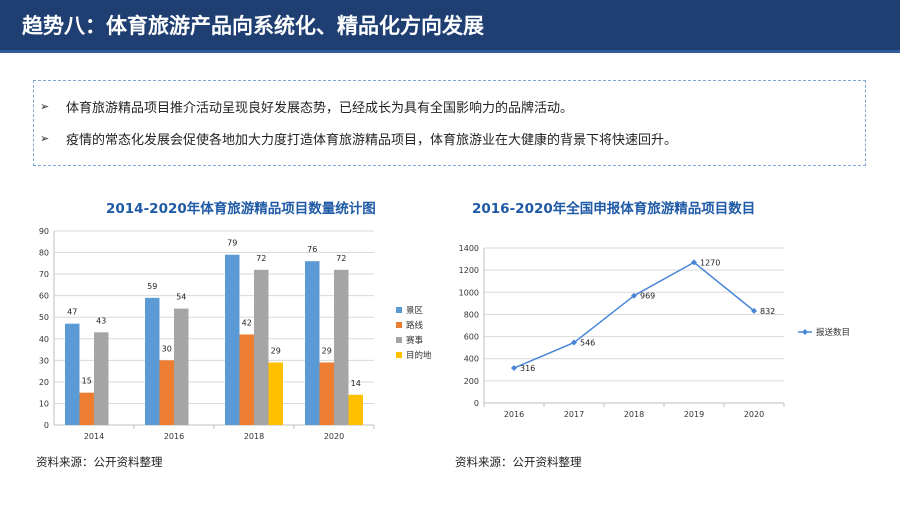 Image resolution: width=900 pixels, height=506 pixels. I want to click on y-tick-label: 70, so click(44, 274).